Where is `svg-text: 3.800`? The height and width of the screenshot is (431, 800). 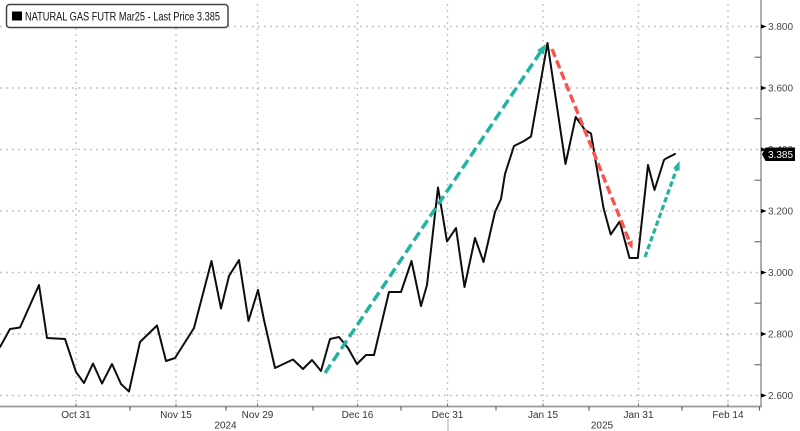 svg-text: 3.800 is located at coordinates (780, 27).